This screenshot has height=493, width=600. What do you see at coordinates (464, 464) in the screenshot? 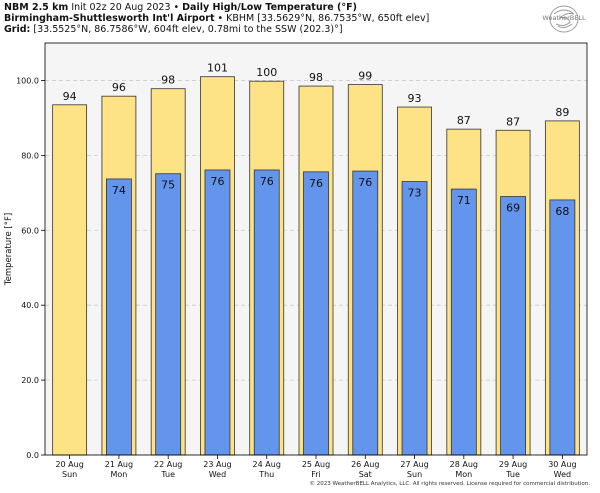
I see `x-tick-date: 28 Aug` at bounding box center [464, 464].